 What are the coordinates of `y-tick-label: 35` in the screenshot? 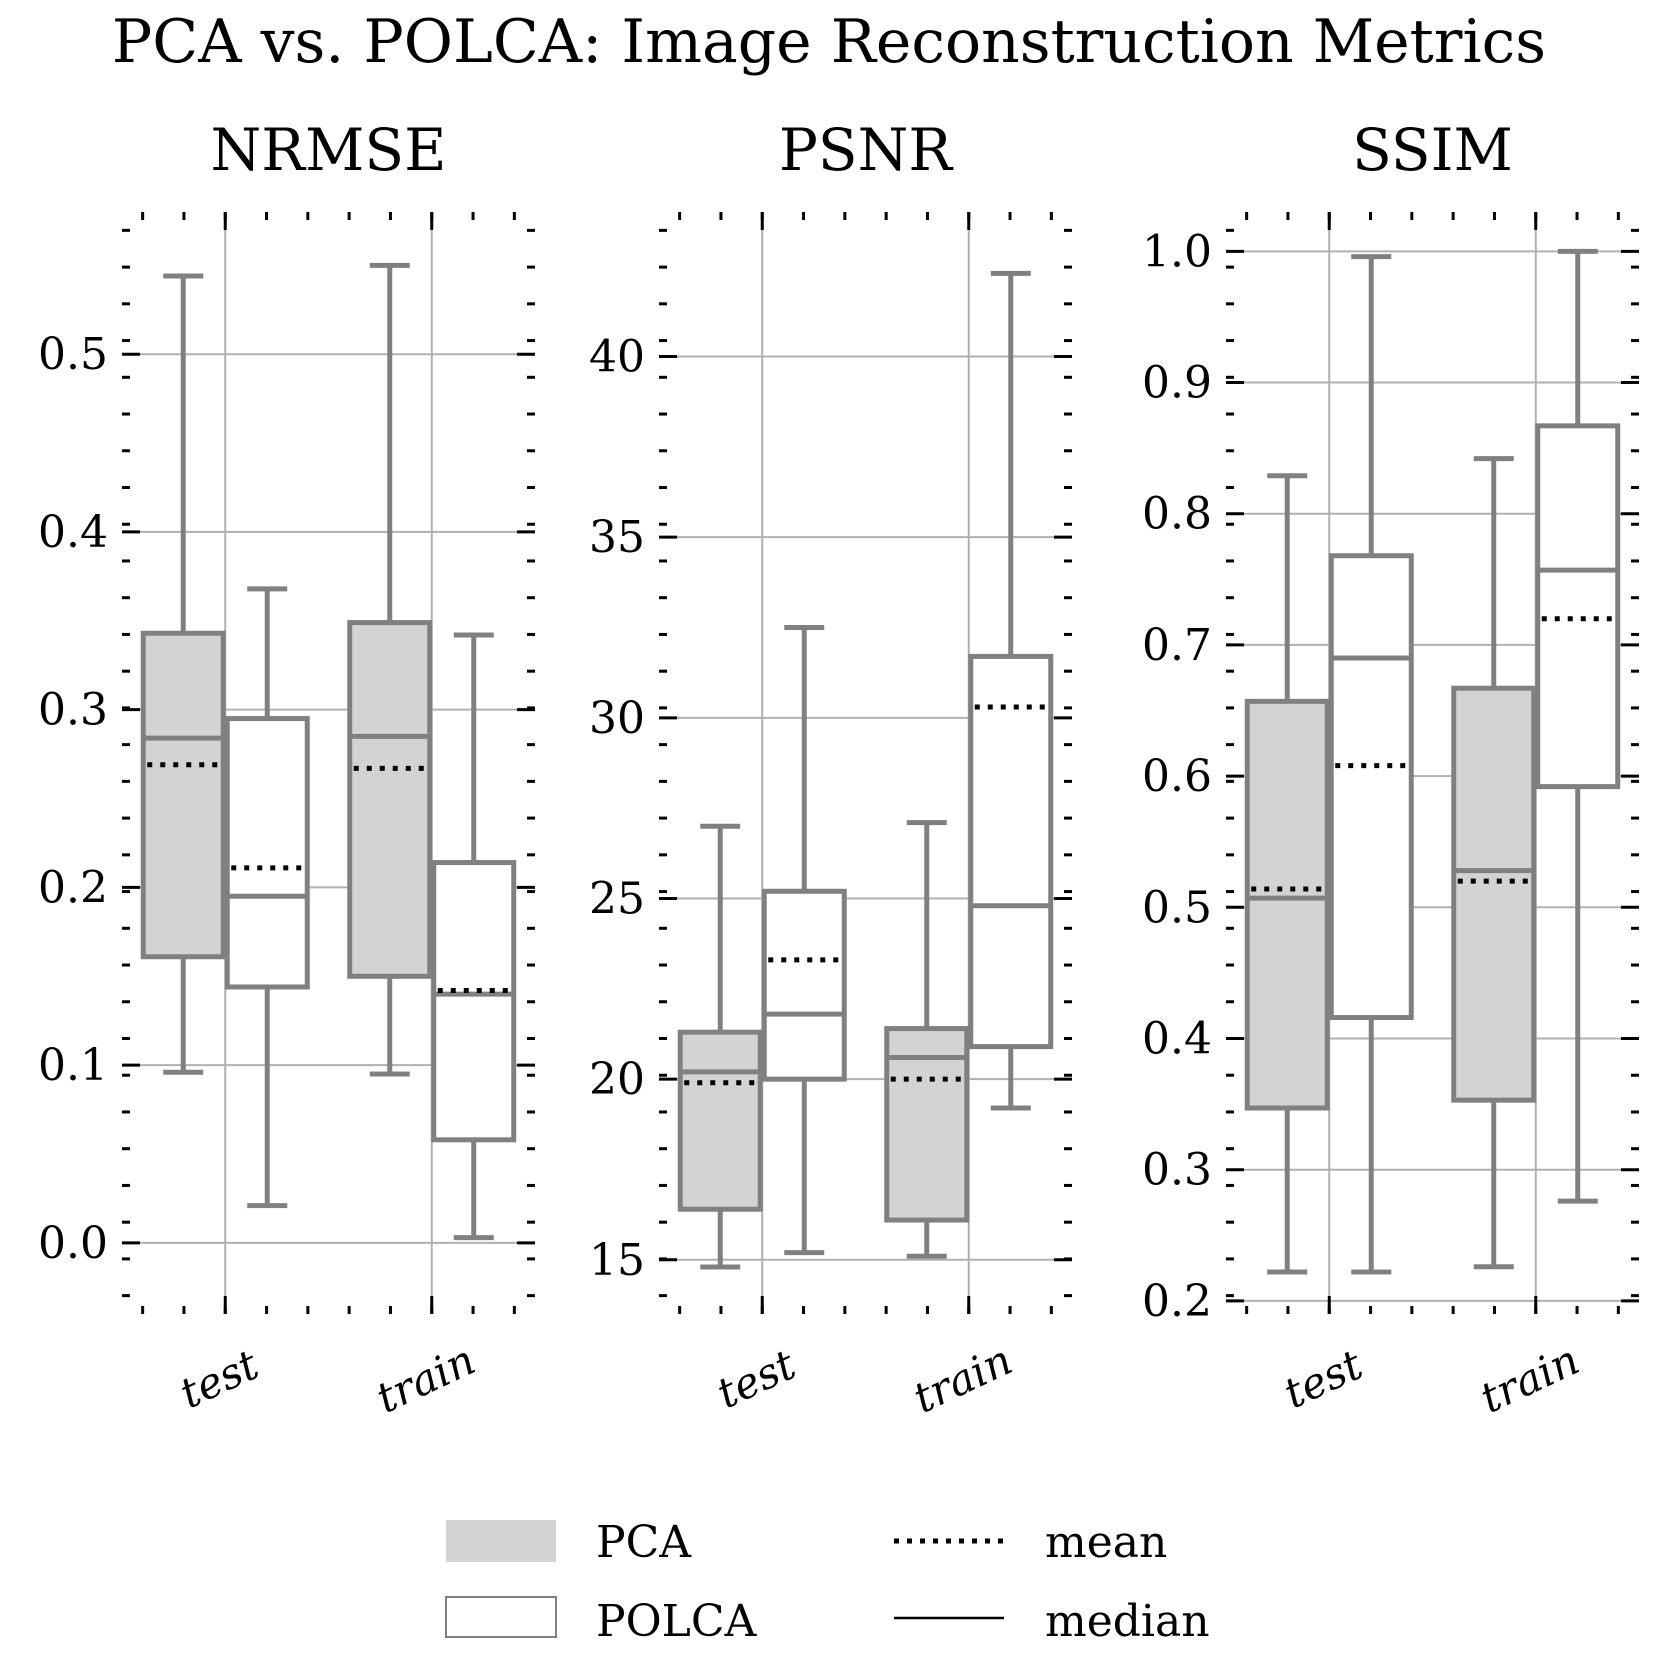 It's located at (617, 537).